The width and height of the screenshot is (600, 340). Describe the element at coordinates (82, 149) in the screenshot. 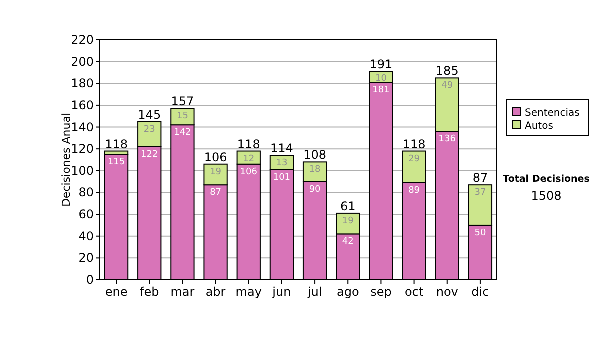

I see `y-tick-label: 120` at that location.